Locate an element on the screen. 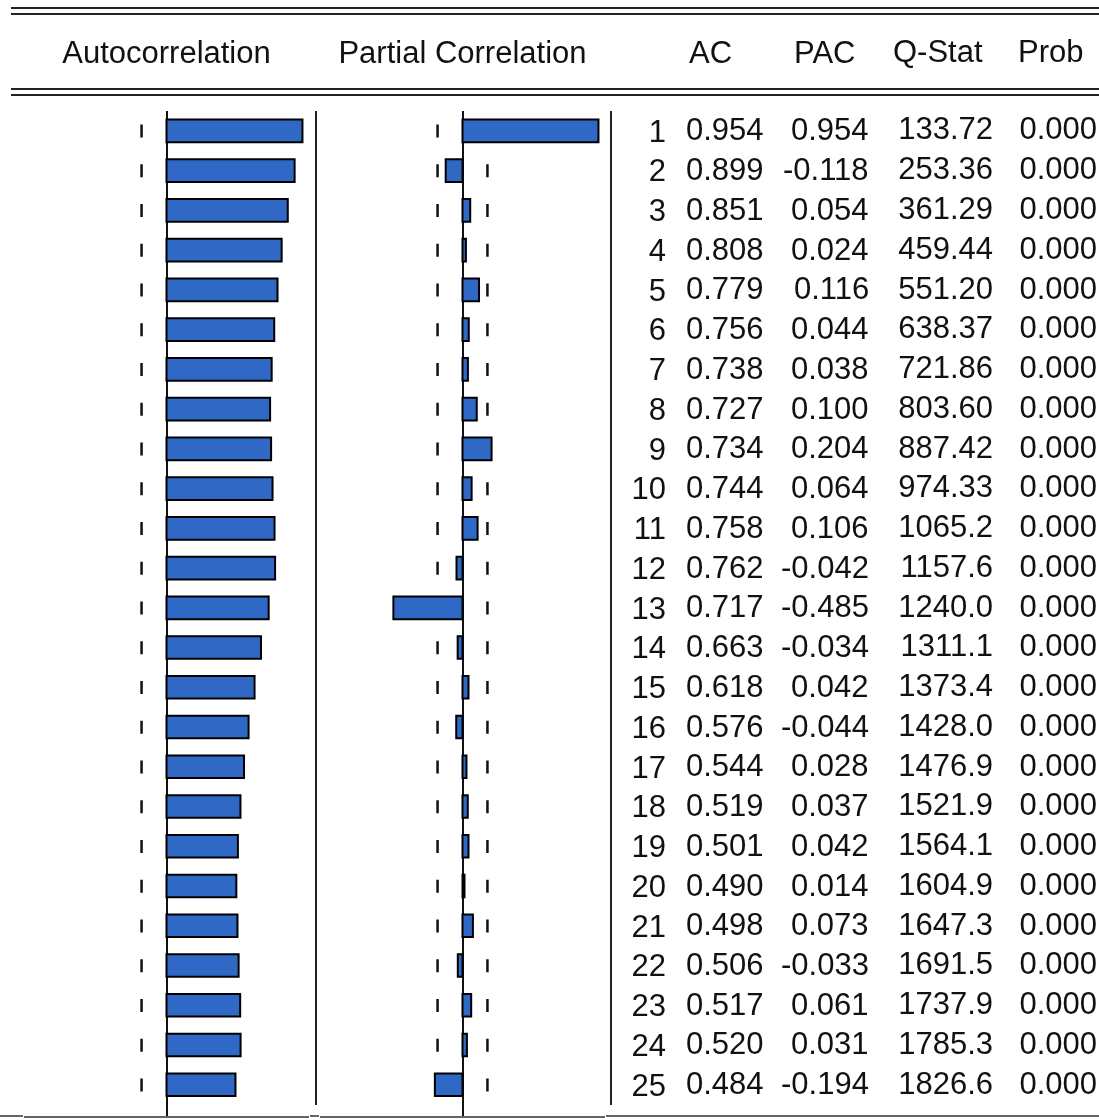 Image resolution: width=1099 pixels, height=1120 pixels. data-label: 1826.6 is located at coordinates (945, 1083).